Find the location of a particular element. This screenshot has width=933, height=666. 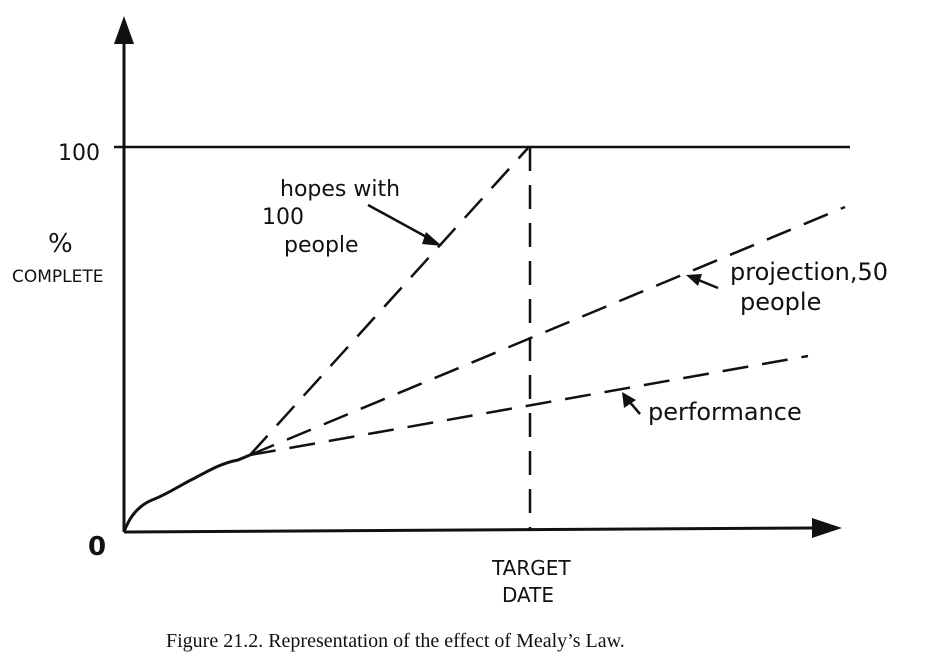

y-axis-arrowhead is located at coordinates (124, 30).